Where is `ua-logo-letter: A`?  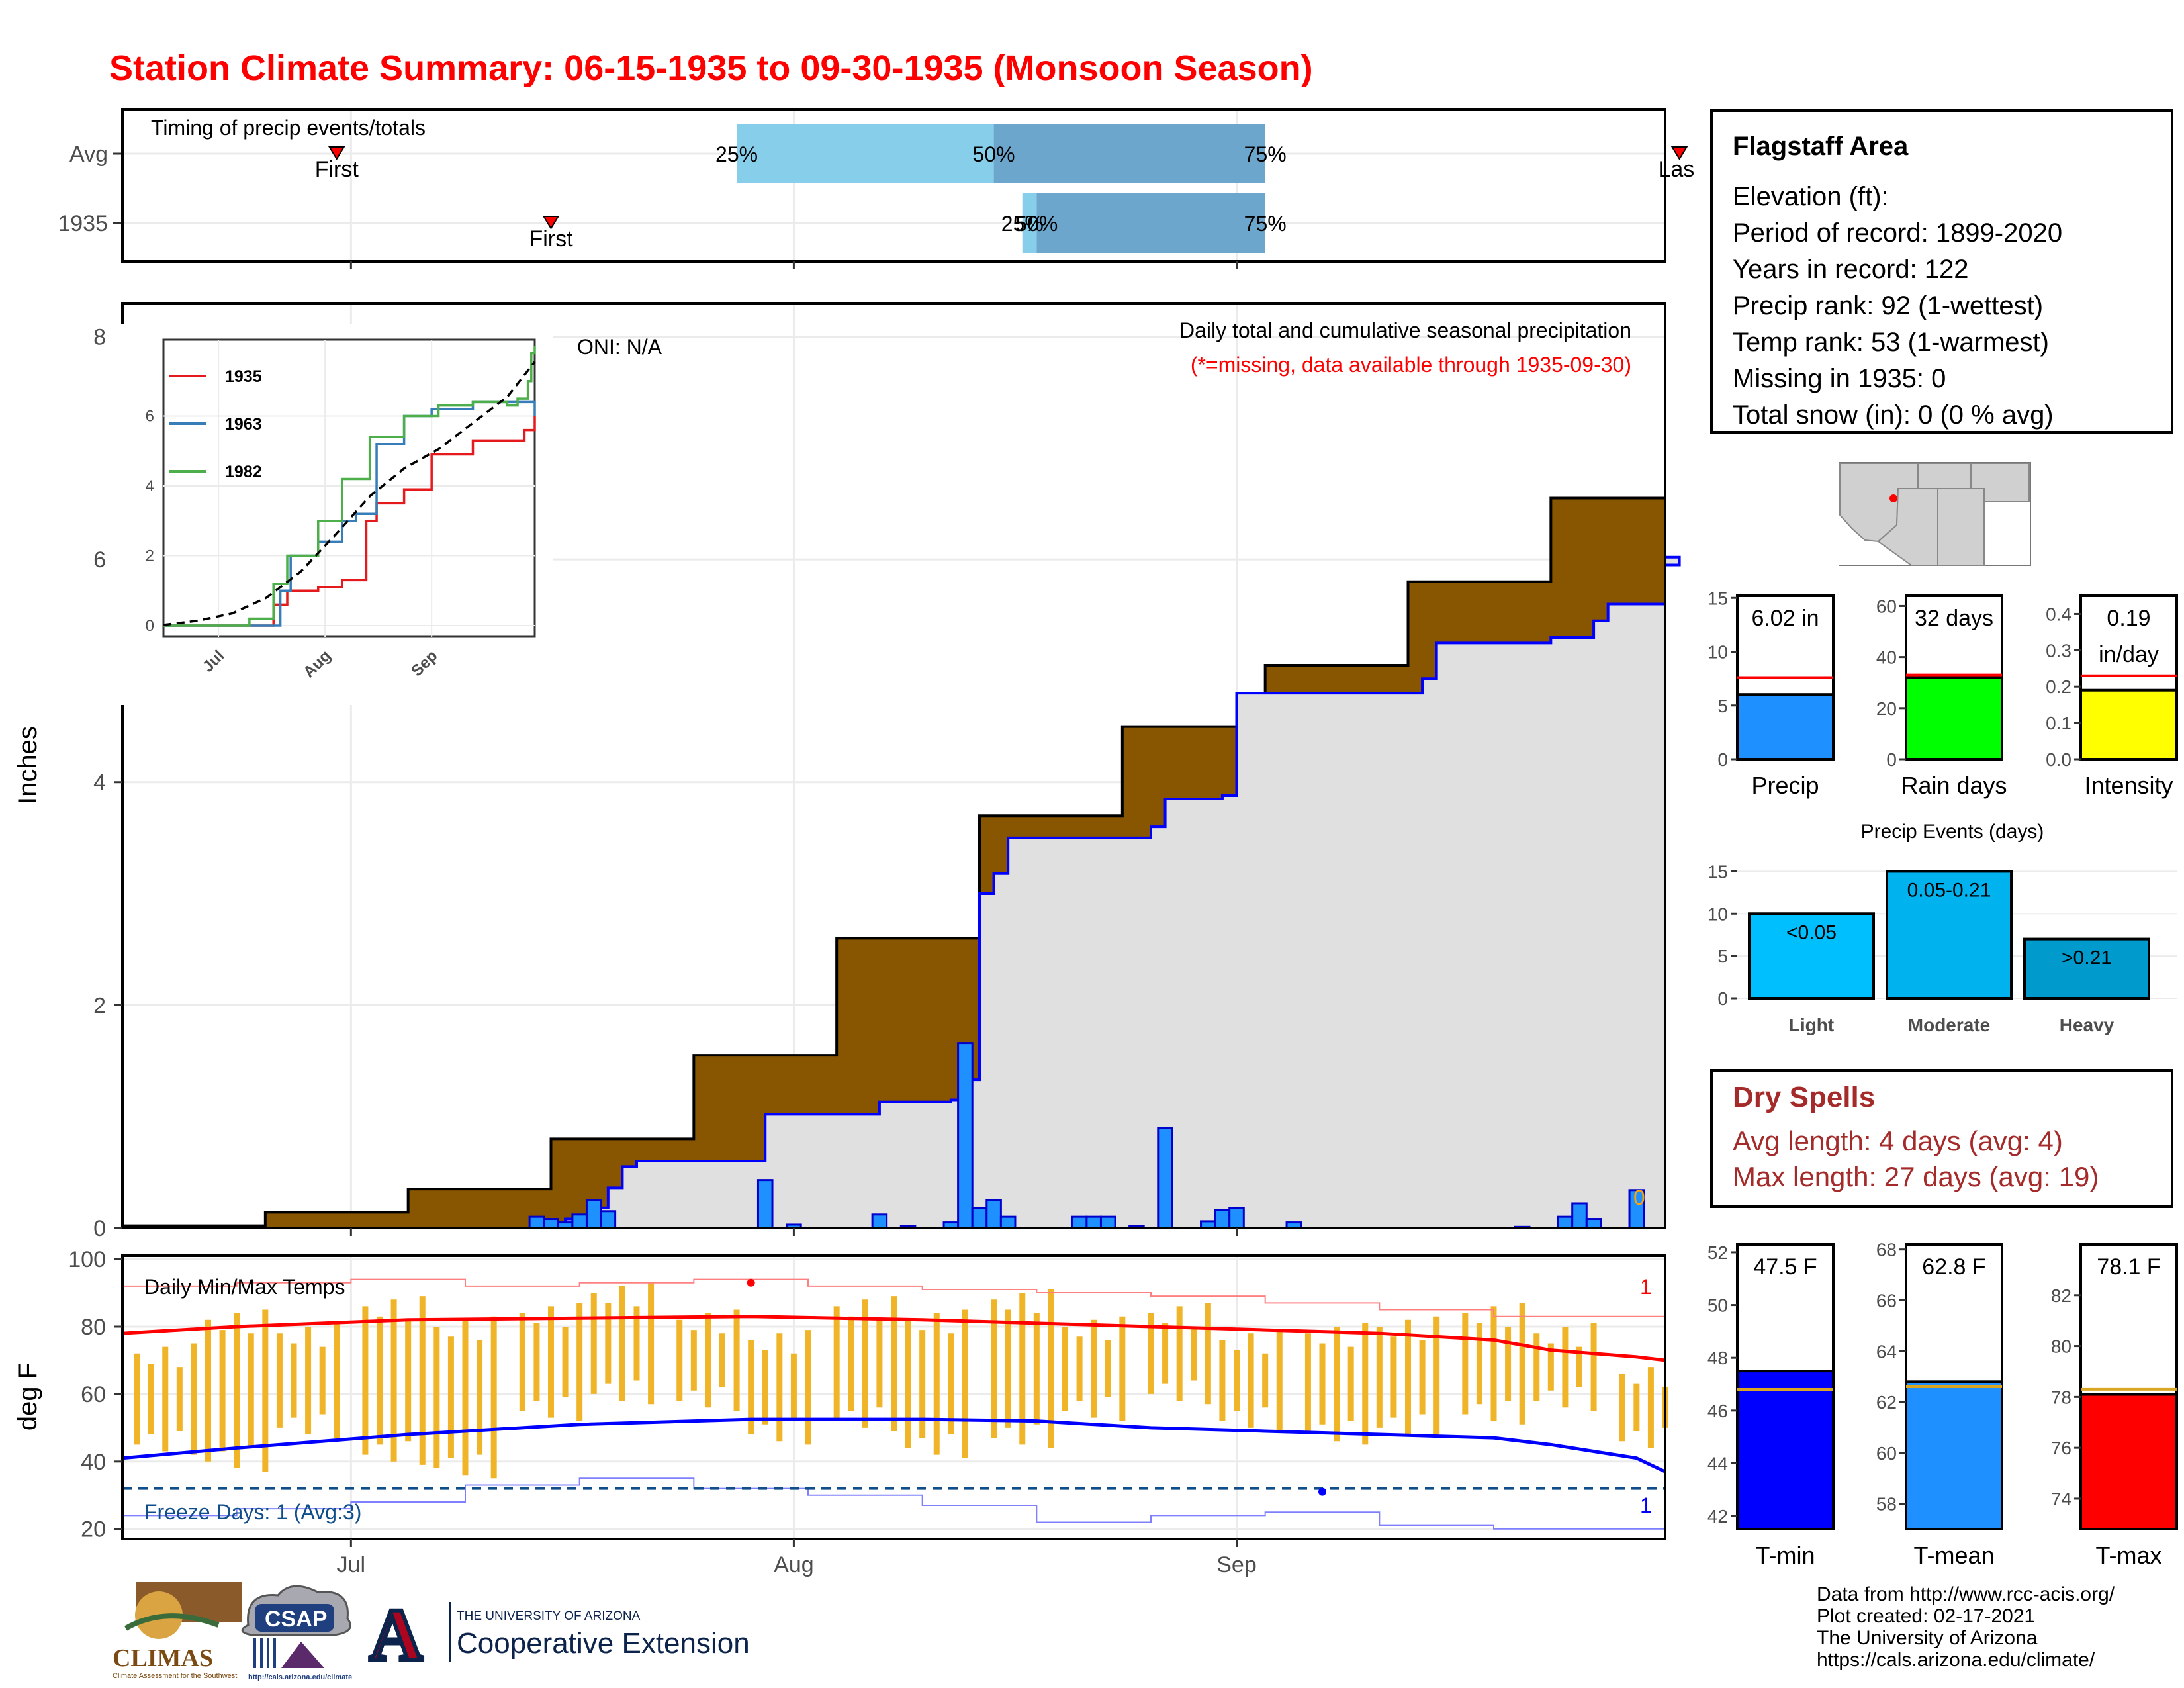 ua-logo-letter: A is located at coordinates (396, 1635).